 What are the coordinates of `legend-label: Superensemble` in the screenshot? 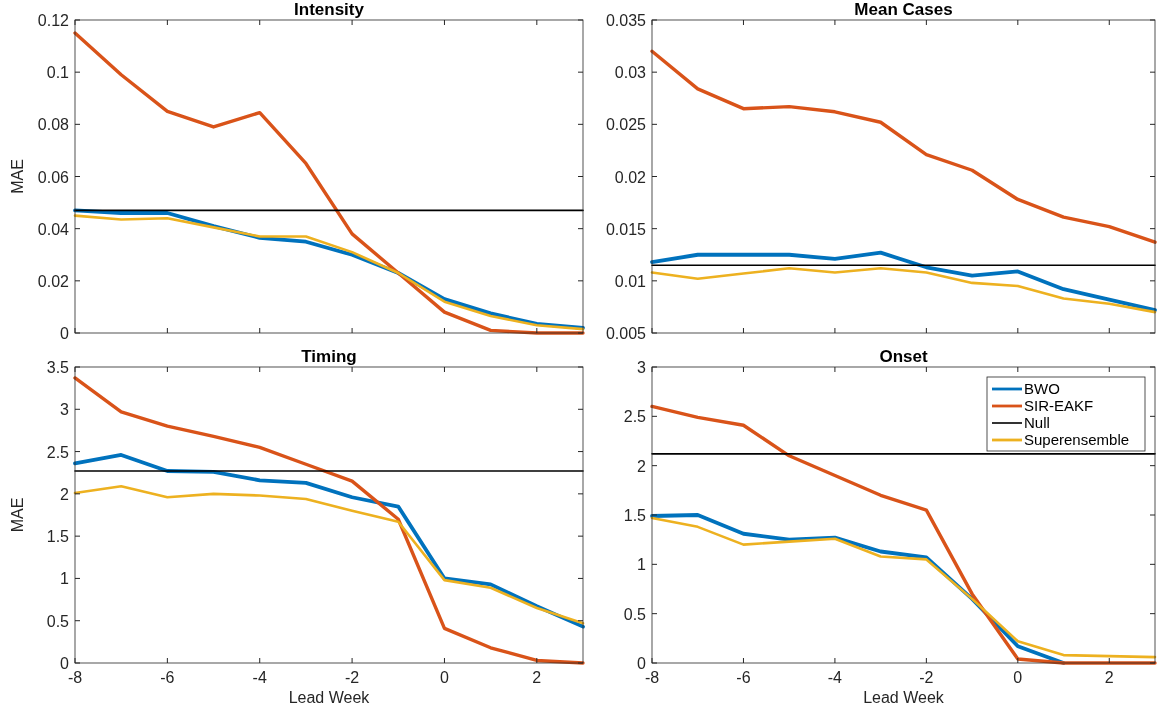 It's located at (1077, 439).